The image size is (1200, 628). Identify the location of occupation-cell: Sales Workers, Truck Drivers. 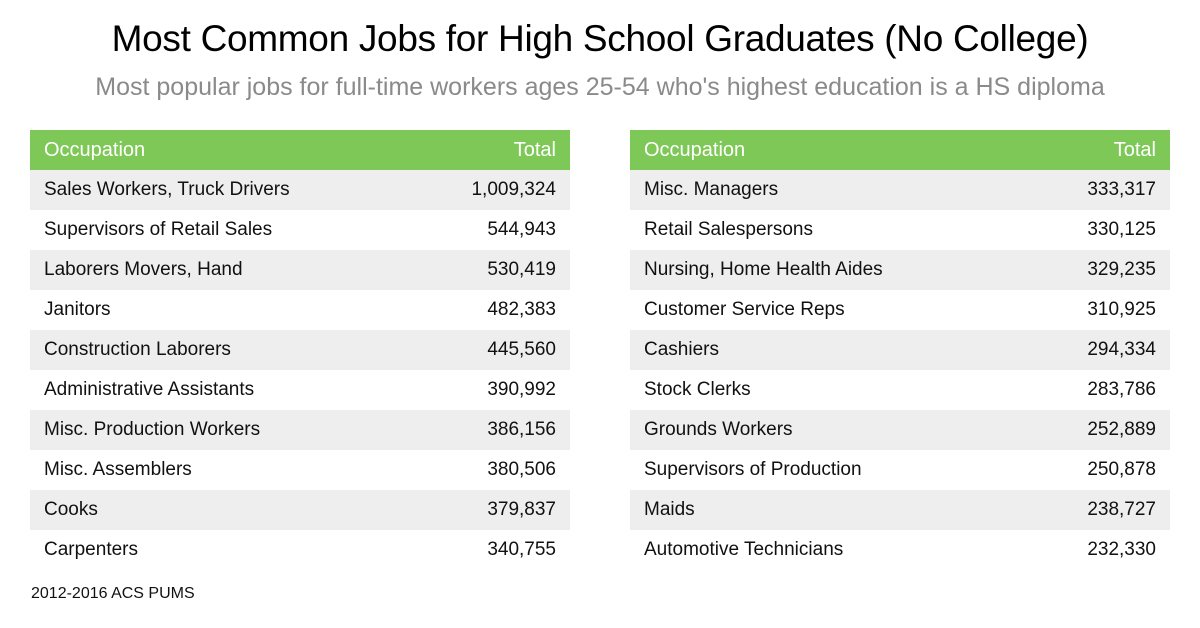
(221, 190).